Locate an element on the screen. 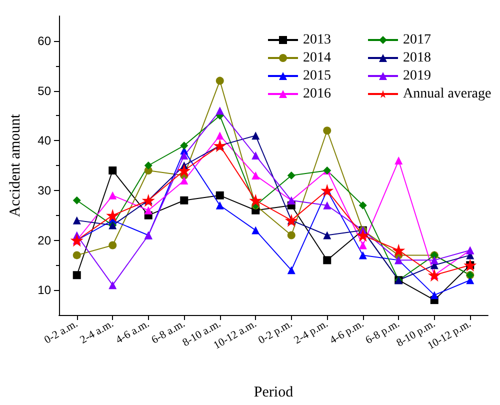 The height and width of the screenshot is (405, 500). y-tick-label: 10 is located at coordinates (45, 290).